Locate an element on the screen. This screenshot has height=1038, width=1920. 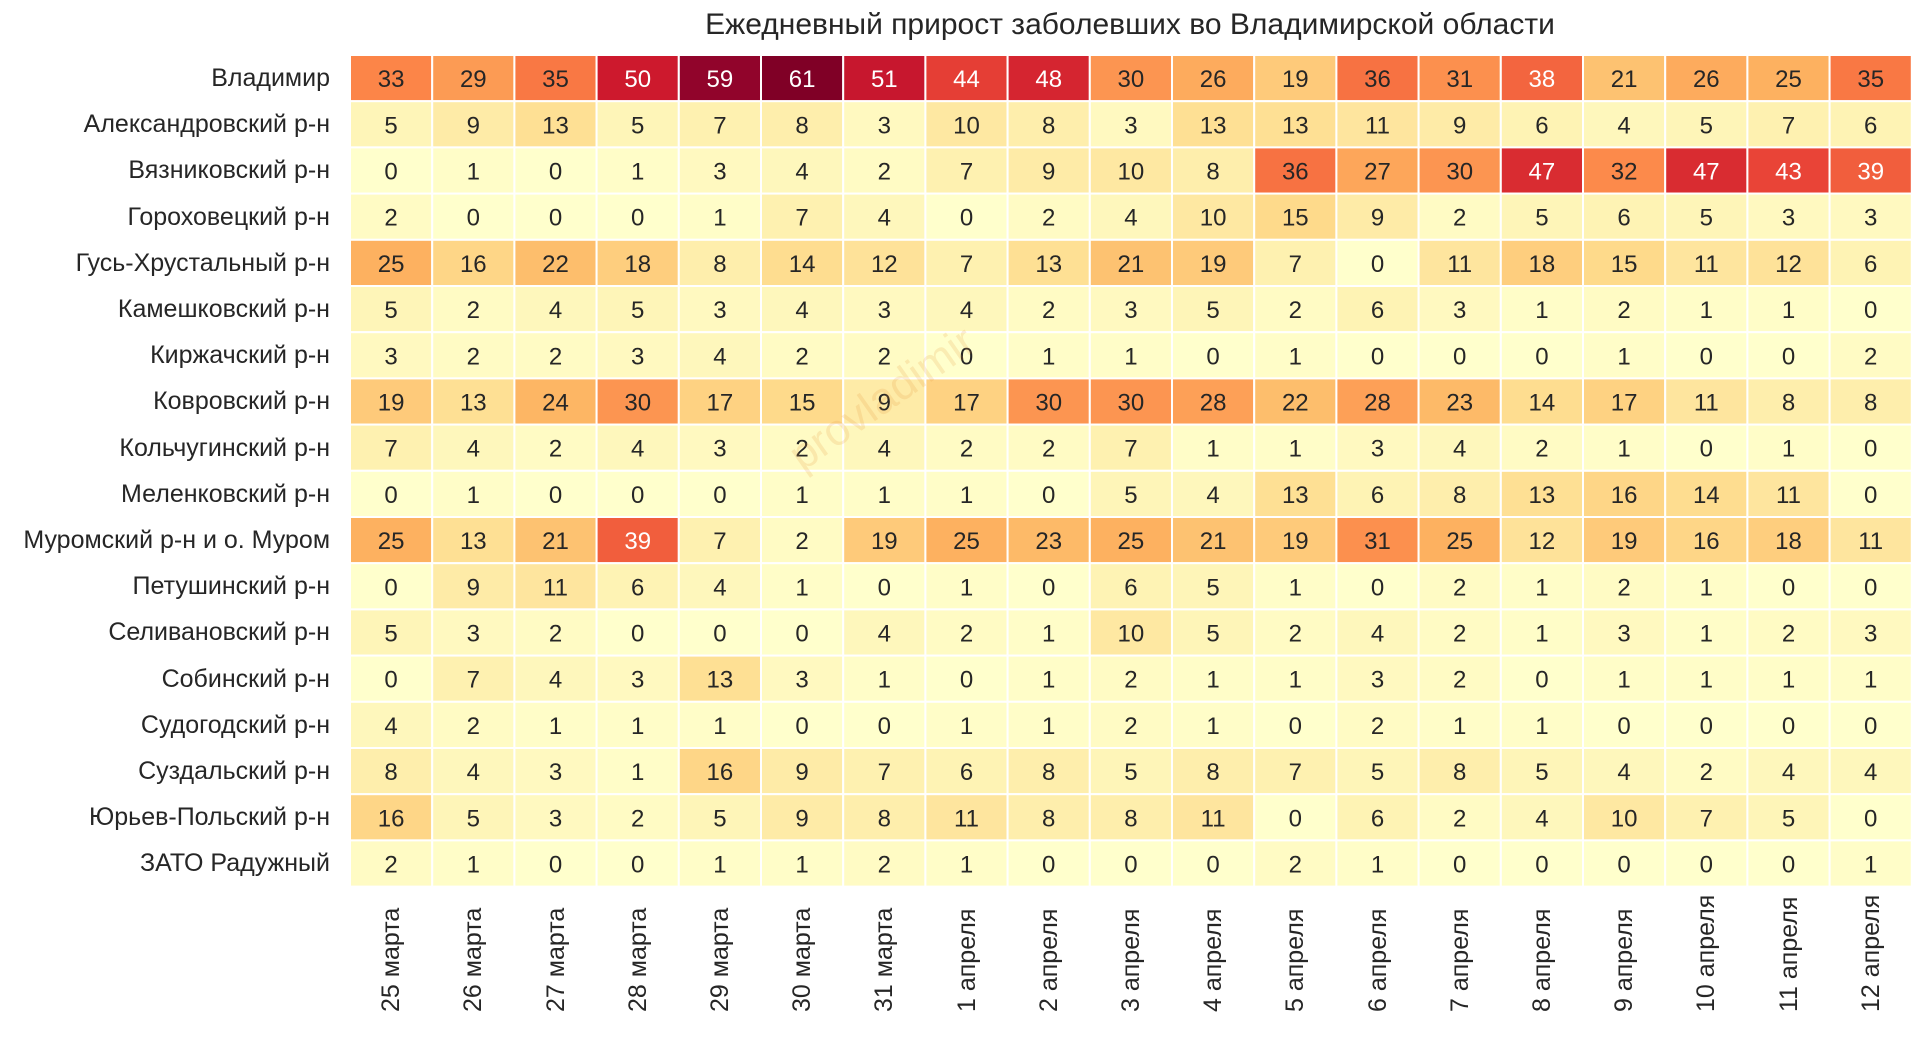
heatmap-cell-label: 61 is located at coordinates (802, 79).